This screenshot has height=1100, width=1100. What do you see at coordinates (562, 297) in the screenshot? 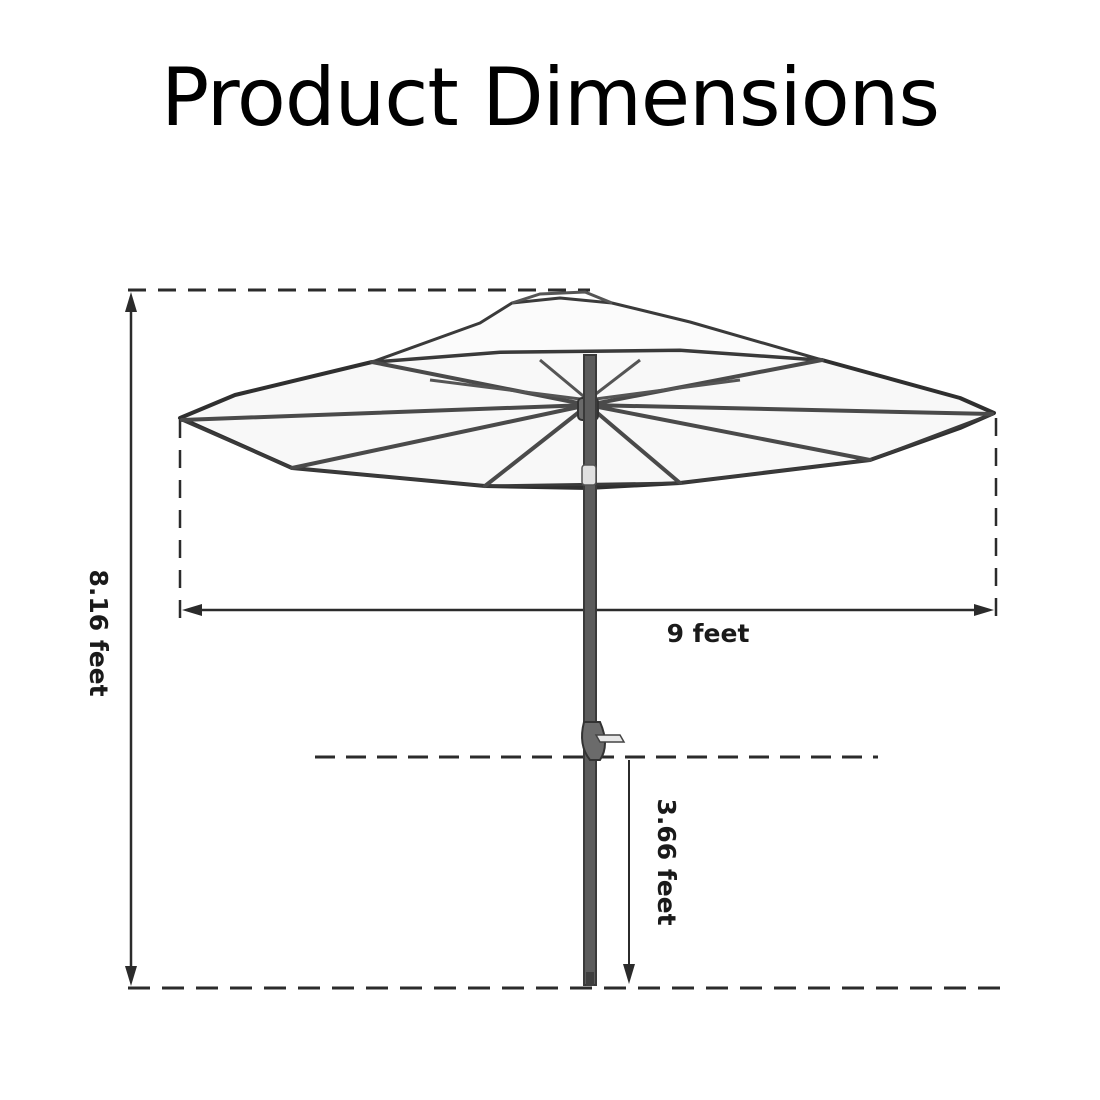
I see `umbrella-vent-cap` at bounding box center [562, 297].